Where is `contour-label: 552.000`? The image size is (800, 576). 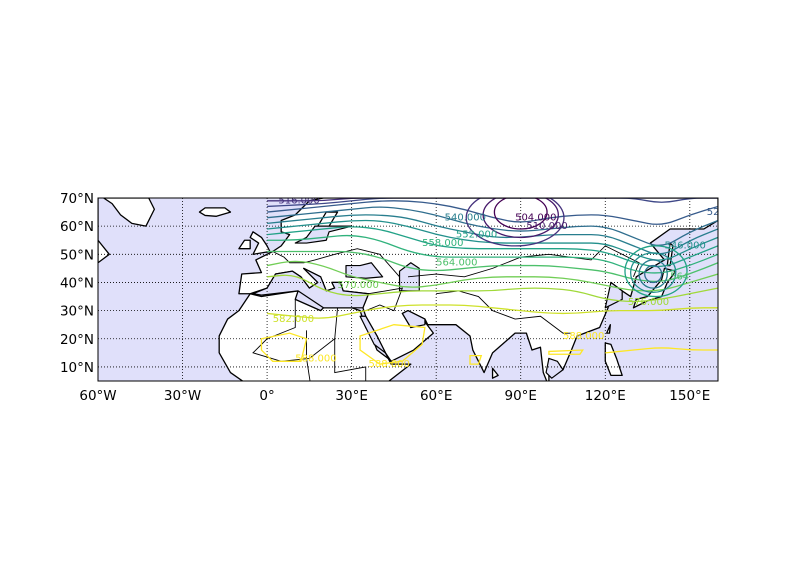 contour-label: 552.000 is located at coordinates (476, 234).